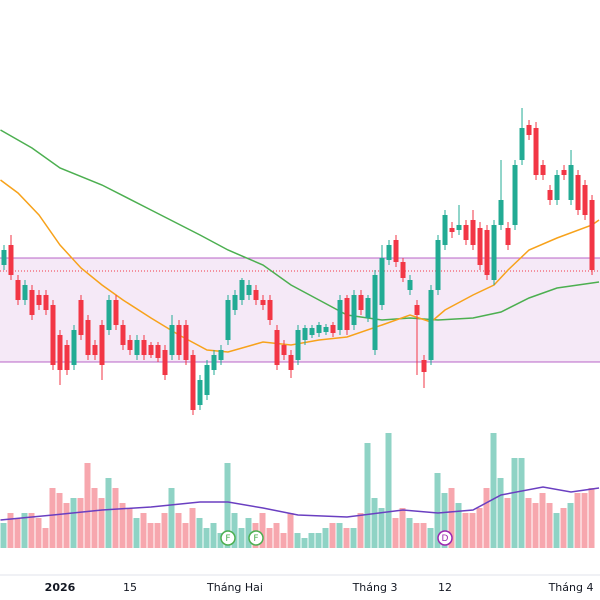 The width and height of the screenshot is (600, 600). What do you see at coordinates (571, 587) in the screenshot?
I see `x-tick-label: Tháng 4` at bounding box center [571, 587].